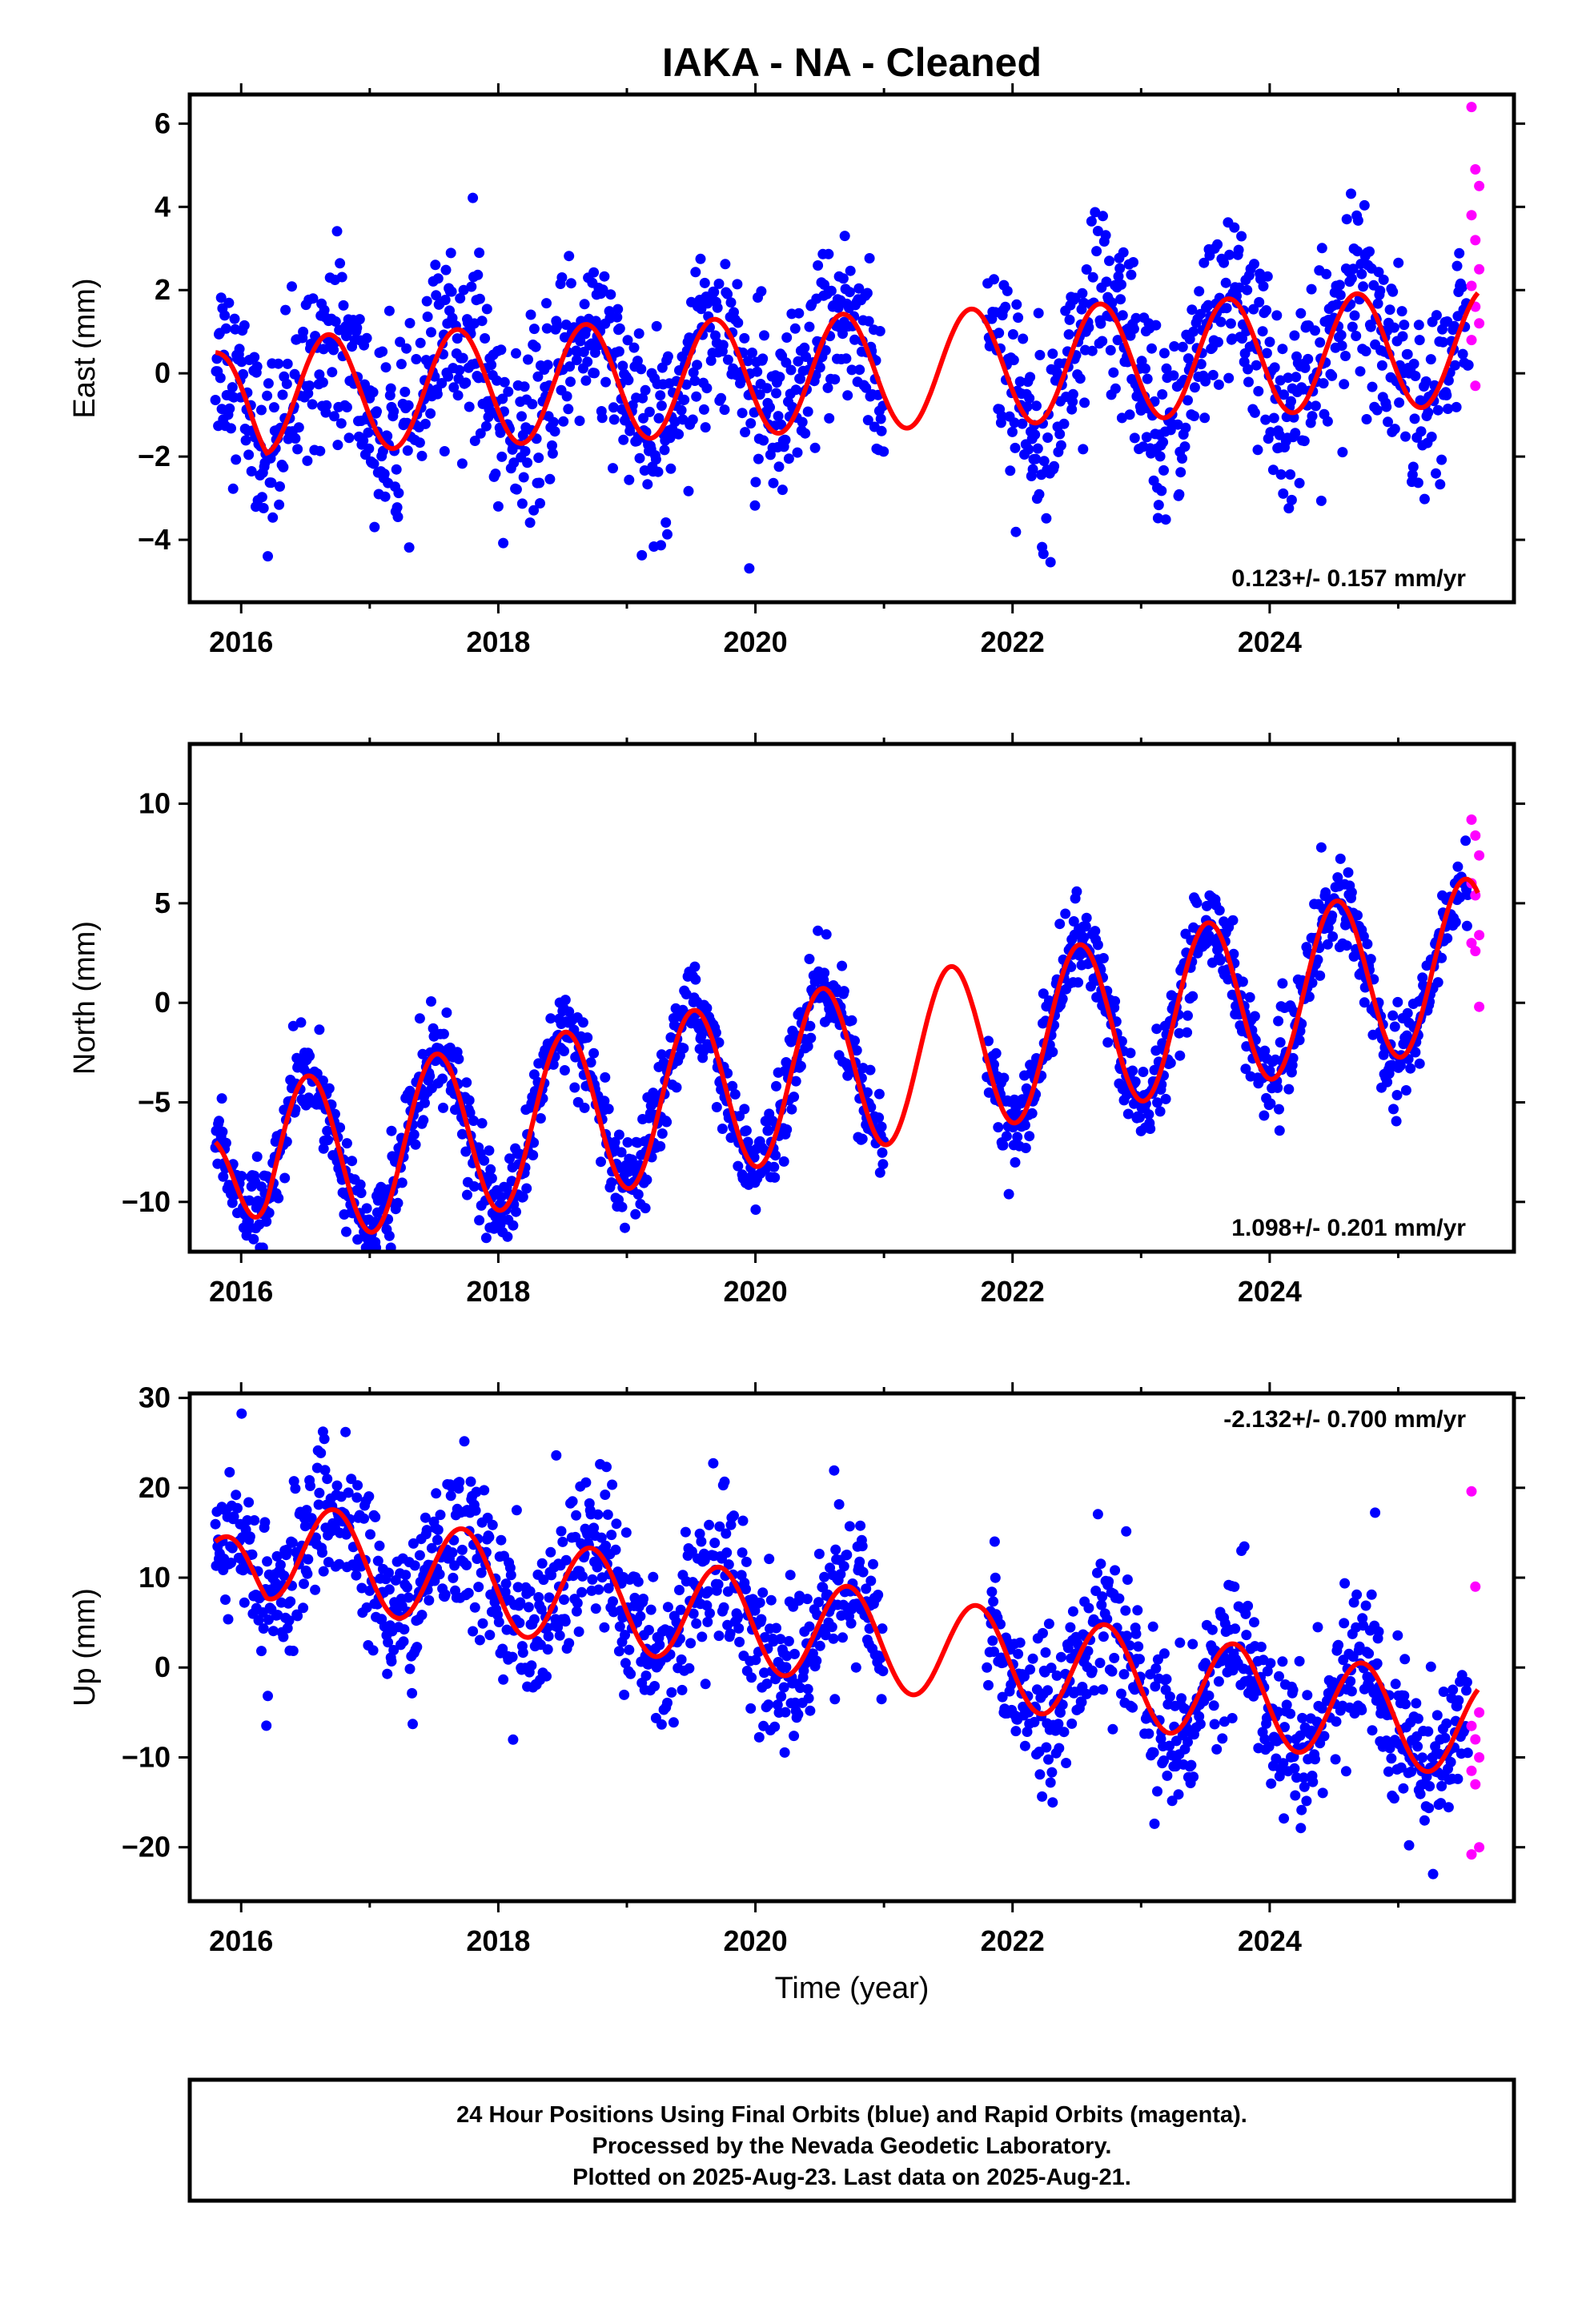  What do you see at coordinates (756, 641) in the screenshot?
I see `x-tick-label: 2020` at bounding box center [756, 641].